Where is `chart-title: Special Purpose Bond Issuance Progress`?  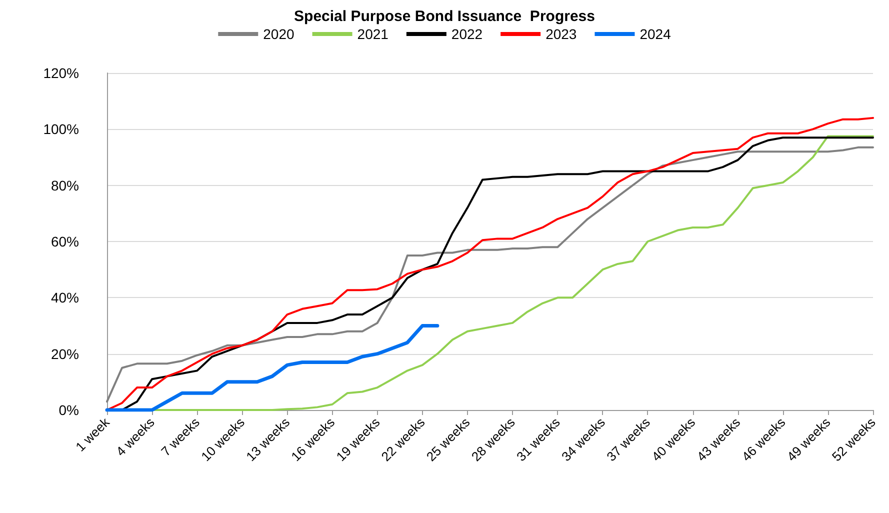 chart-title: Special Purpose Bond Issuance Progress is located at coordinates (444, 16).